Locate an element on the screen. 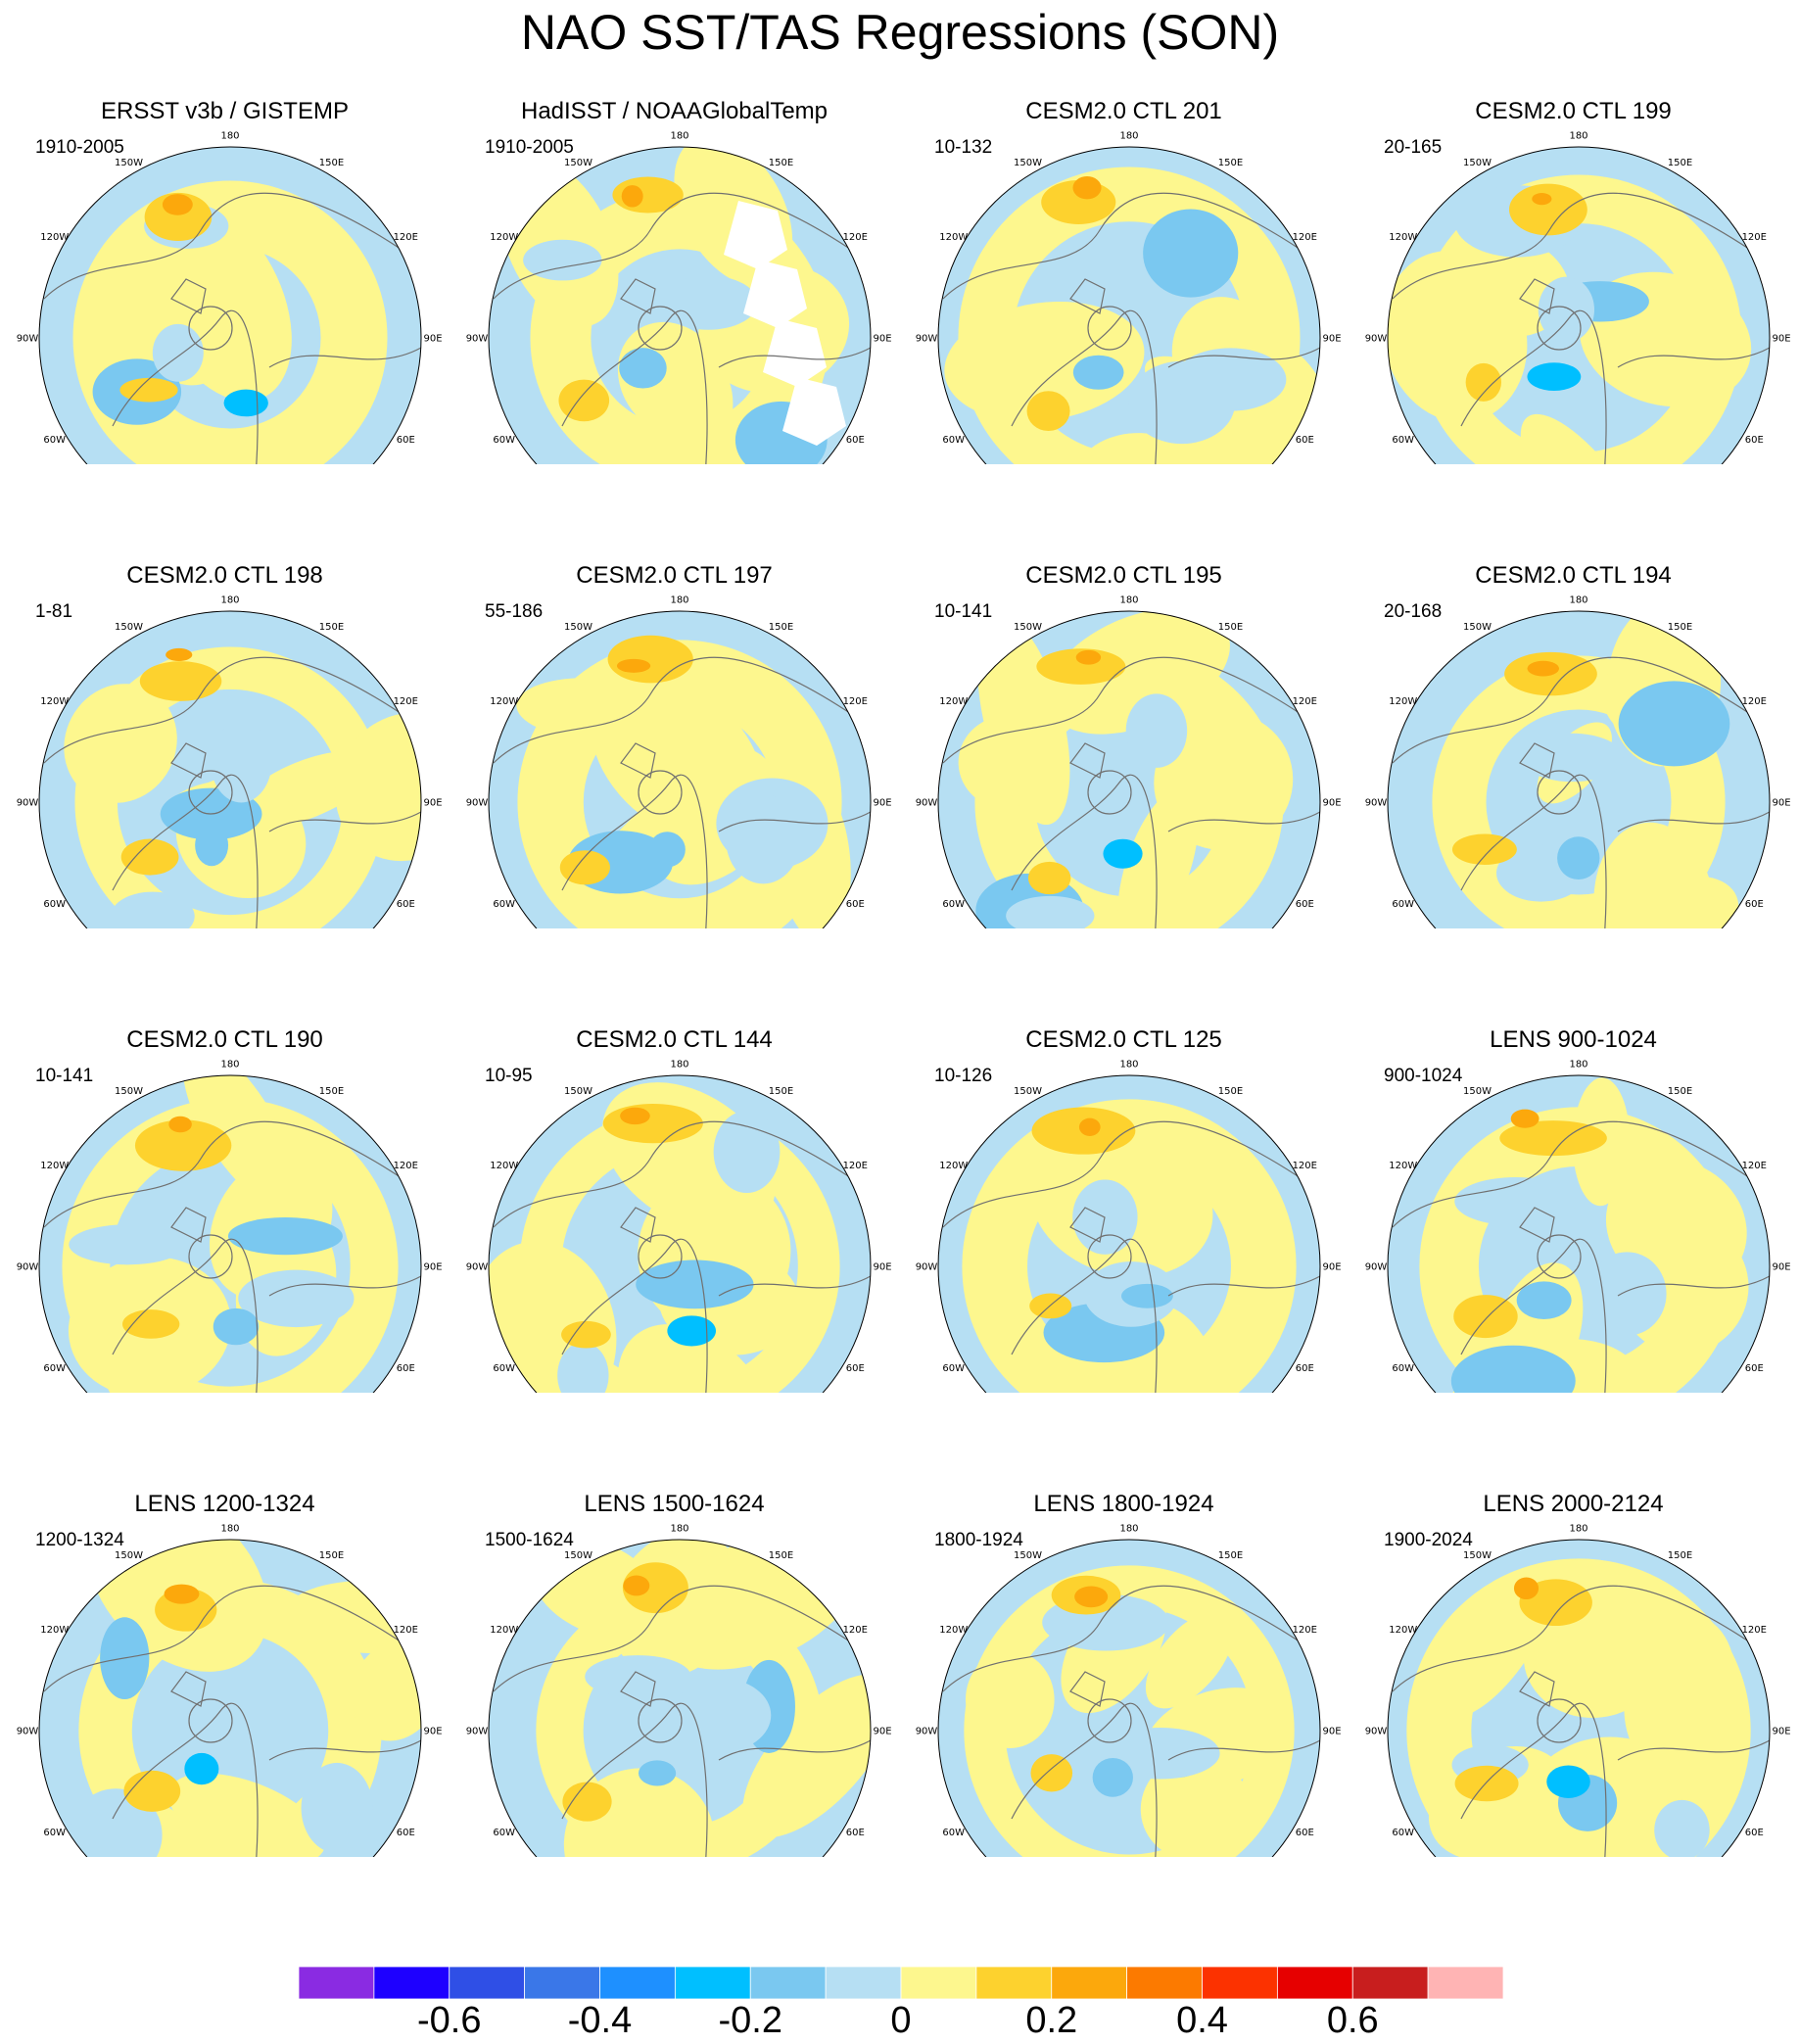 The width and height of the screenshot is (1800, 2044). panel-title: CESM2.0 CTL 199 is located at coordinates (1573, 111).